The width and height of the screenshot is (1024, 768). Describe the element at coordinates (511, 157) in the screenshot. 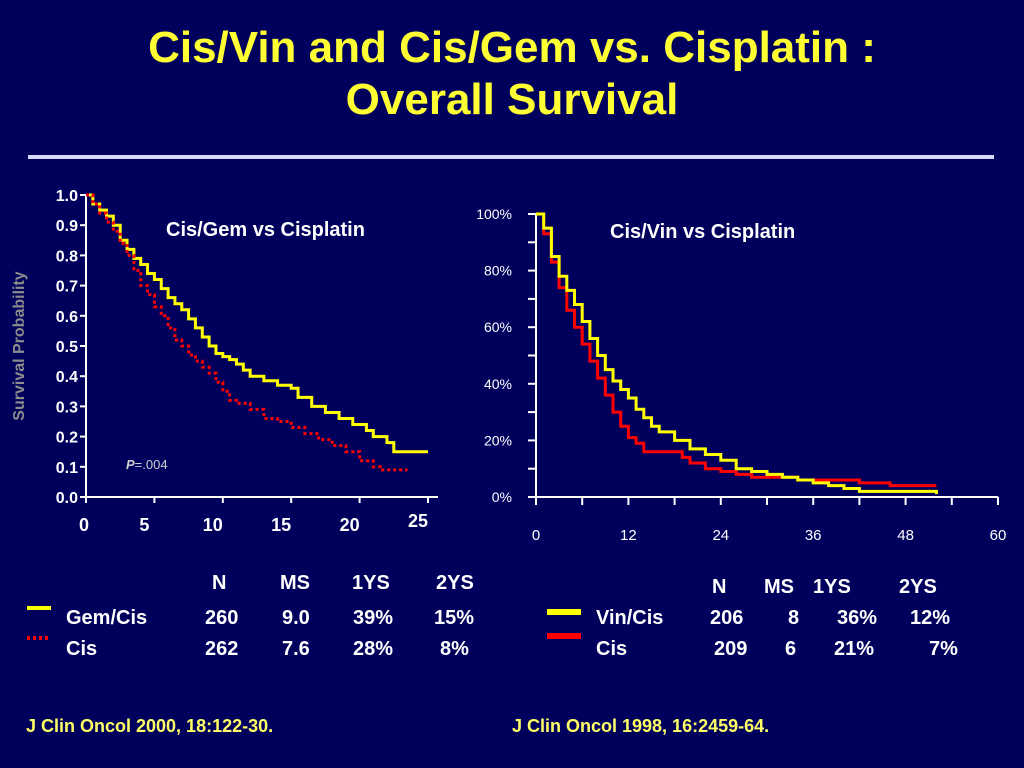

I see `title-divider` at that location.